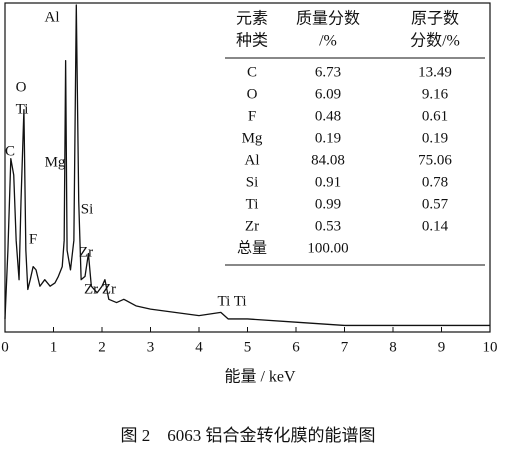  I want to click on table-cell: 0.14, so click(435, 226).